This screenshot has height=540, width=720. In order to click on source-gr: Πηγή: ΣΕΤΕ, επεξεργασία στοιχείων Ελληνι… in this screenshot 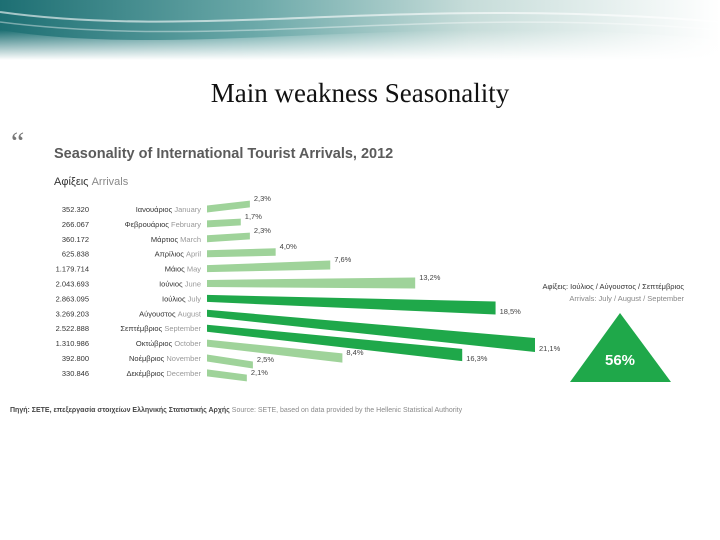, I will do `click(120, 410)`.